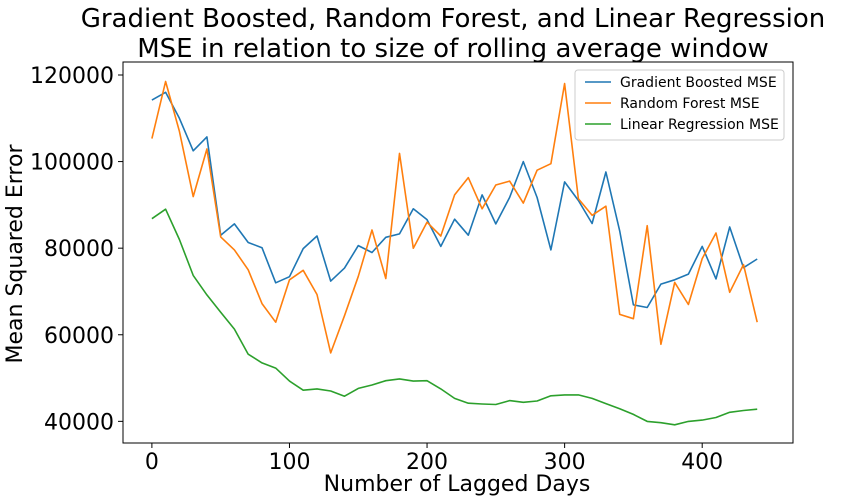 The height and width of the screenshot is (501, 849). Describe the element at coordinates (152, 462) in the screenshot. I see `x-tick-label-0: 0` at that location.